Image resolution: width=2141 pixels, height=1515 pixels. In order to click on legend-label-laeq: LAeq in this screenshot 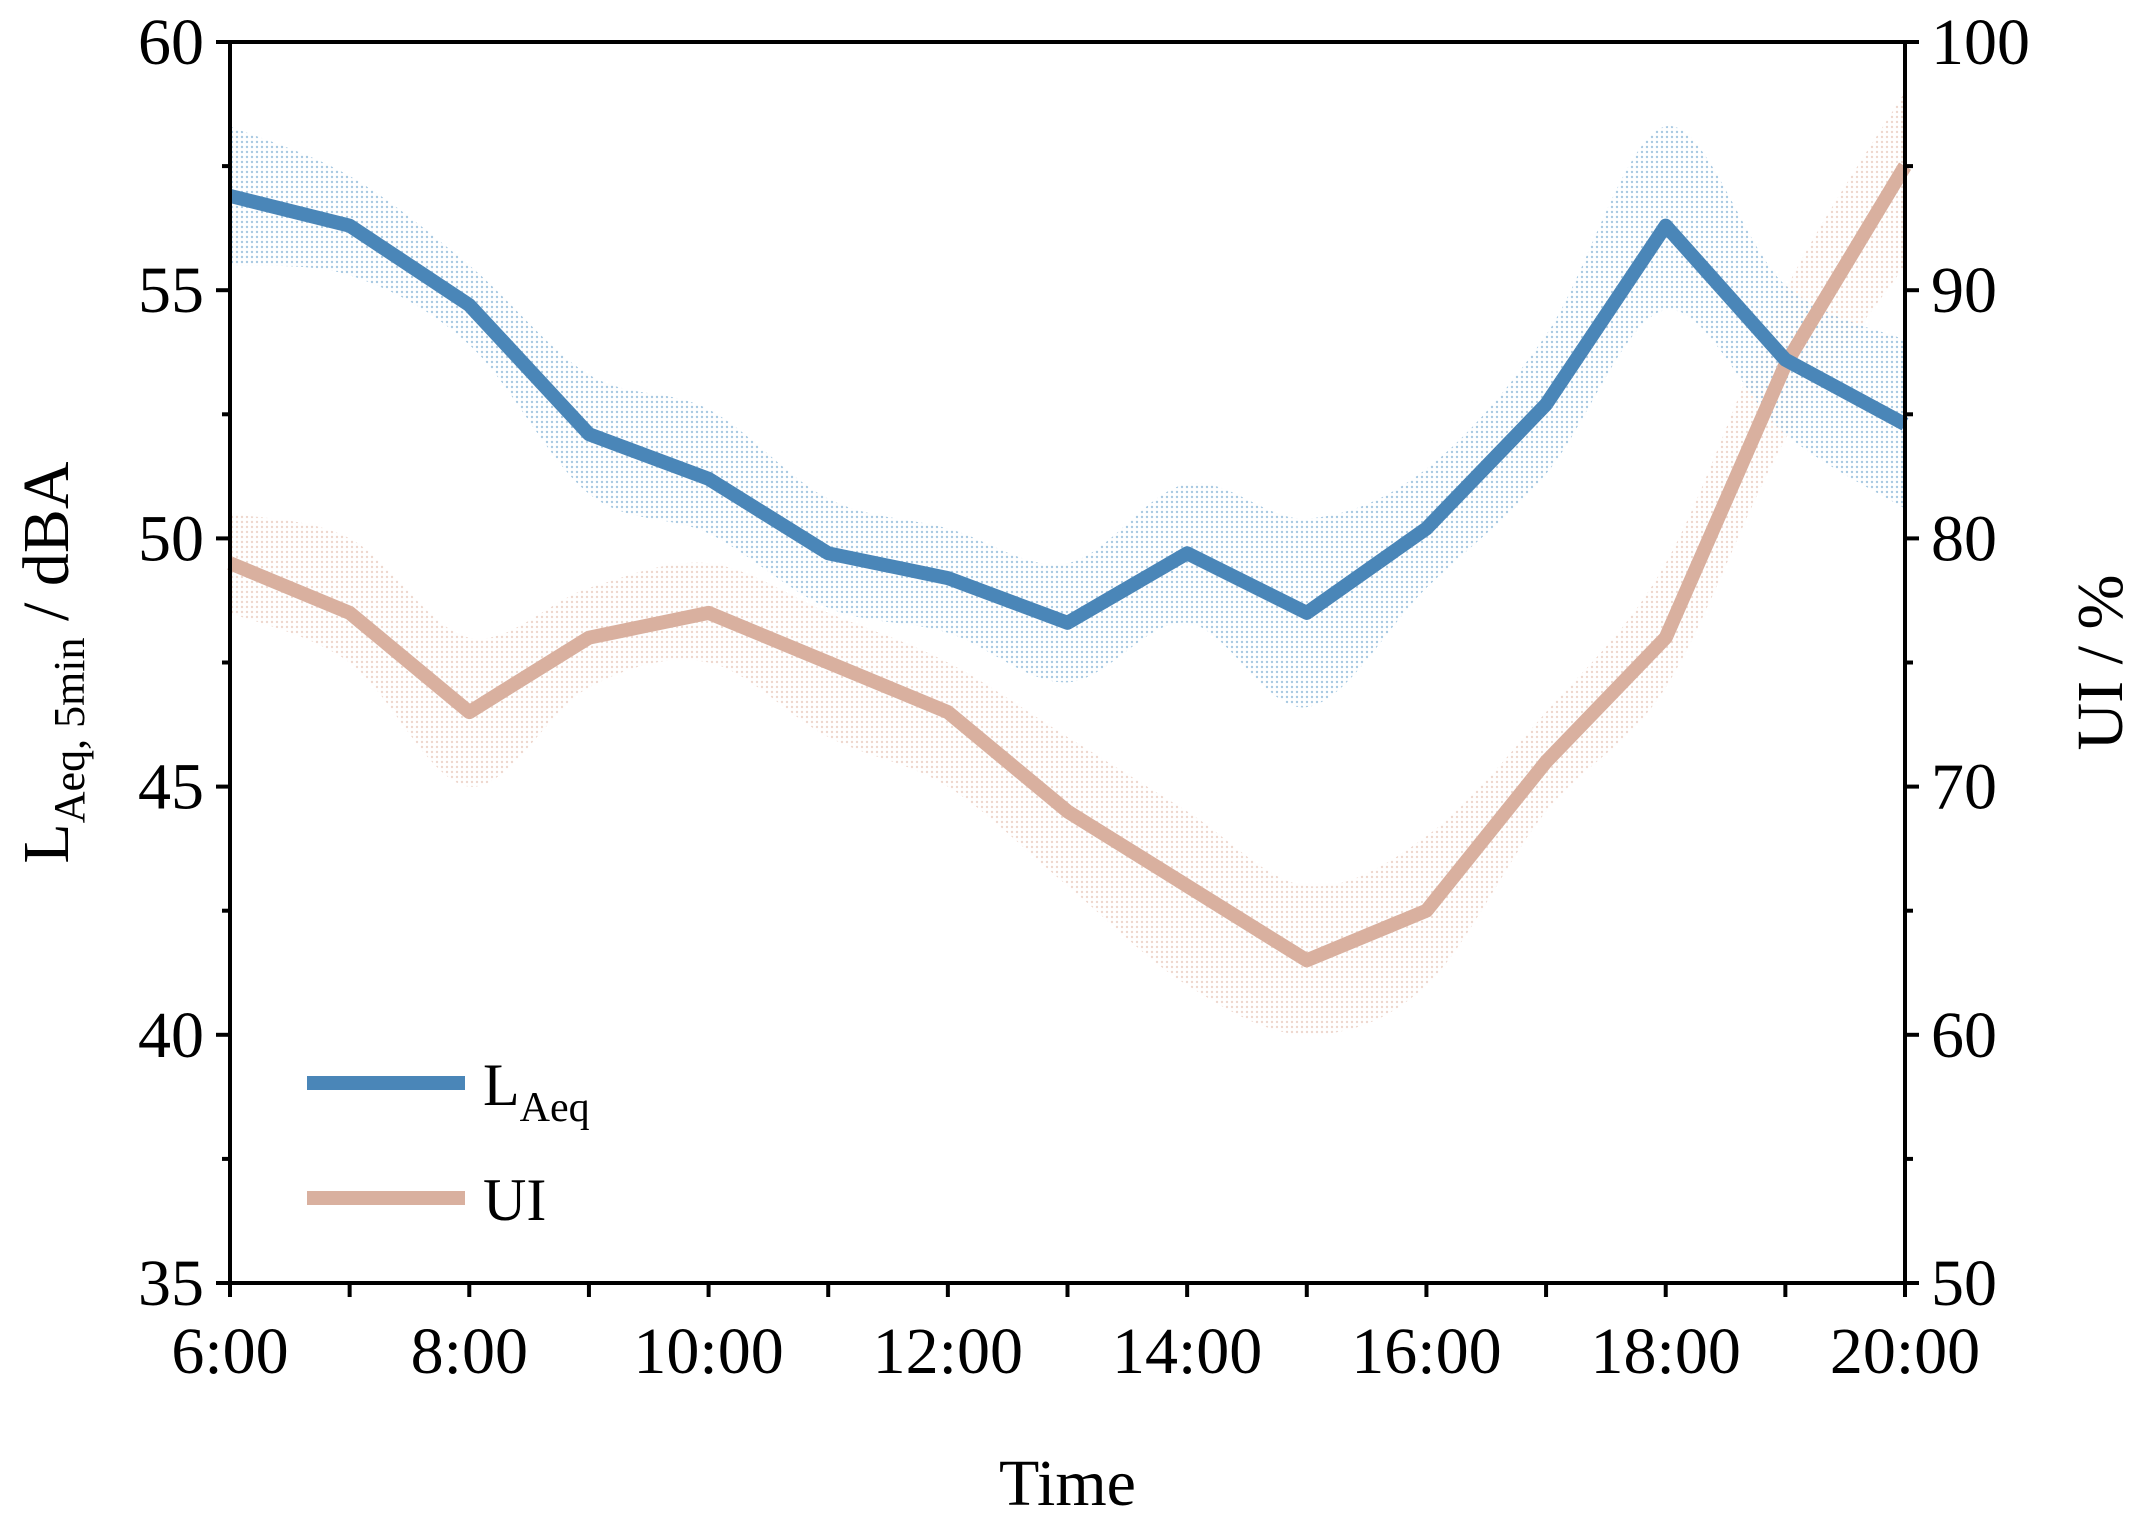, I will do `click(536, 1091)`.